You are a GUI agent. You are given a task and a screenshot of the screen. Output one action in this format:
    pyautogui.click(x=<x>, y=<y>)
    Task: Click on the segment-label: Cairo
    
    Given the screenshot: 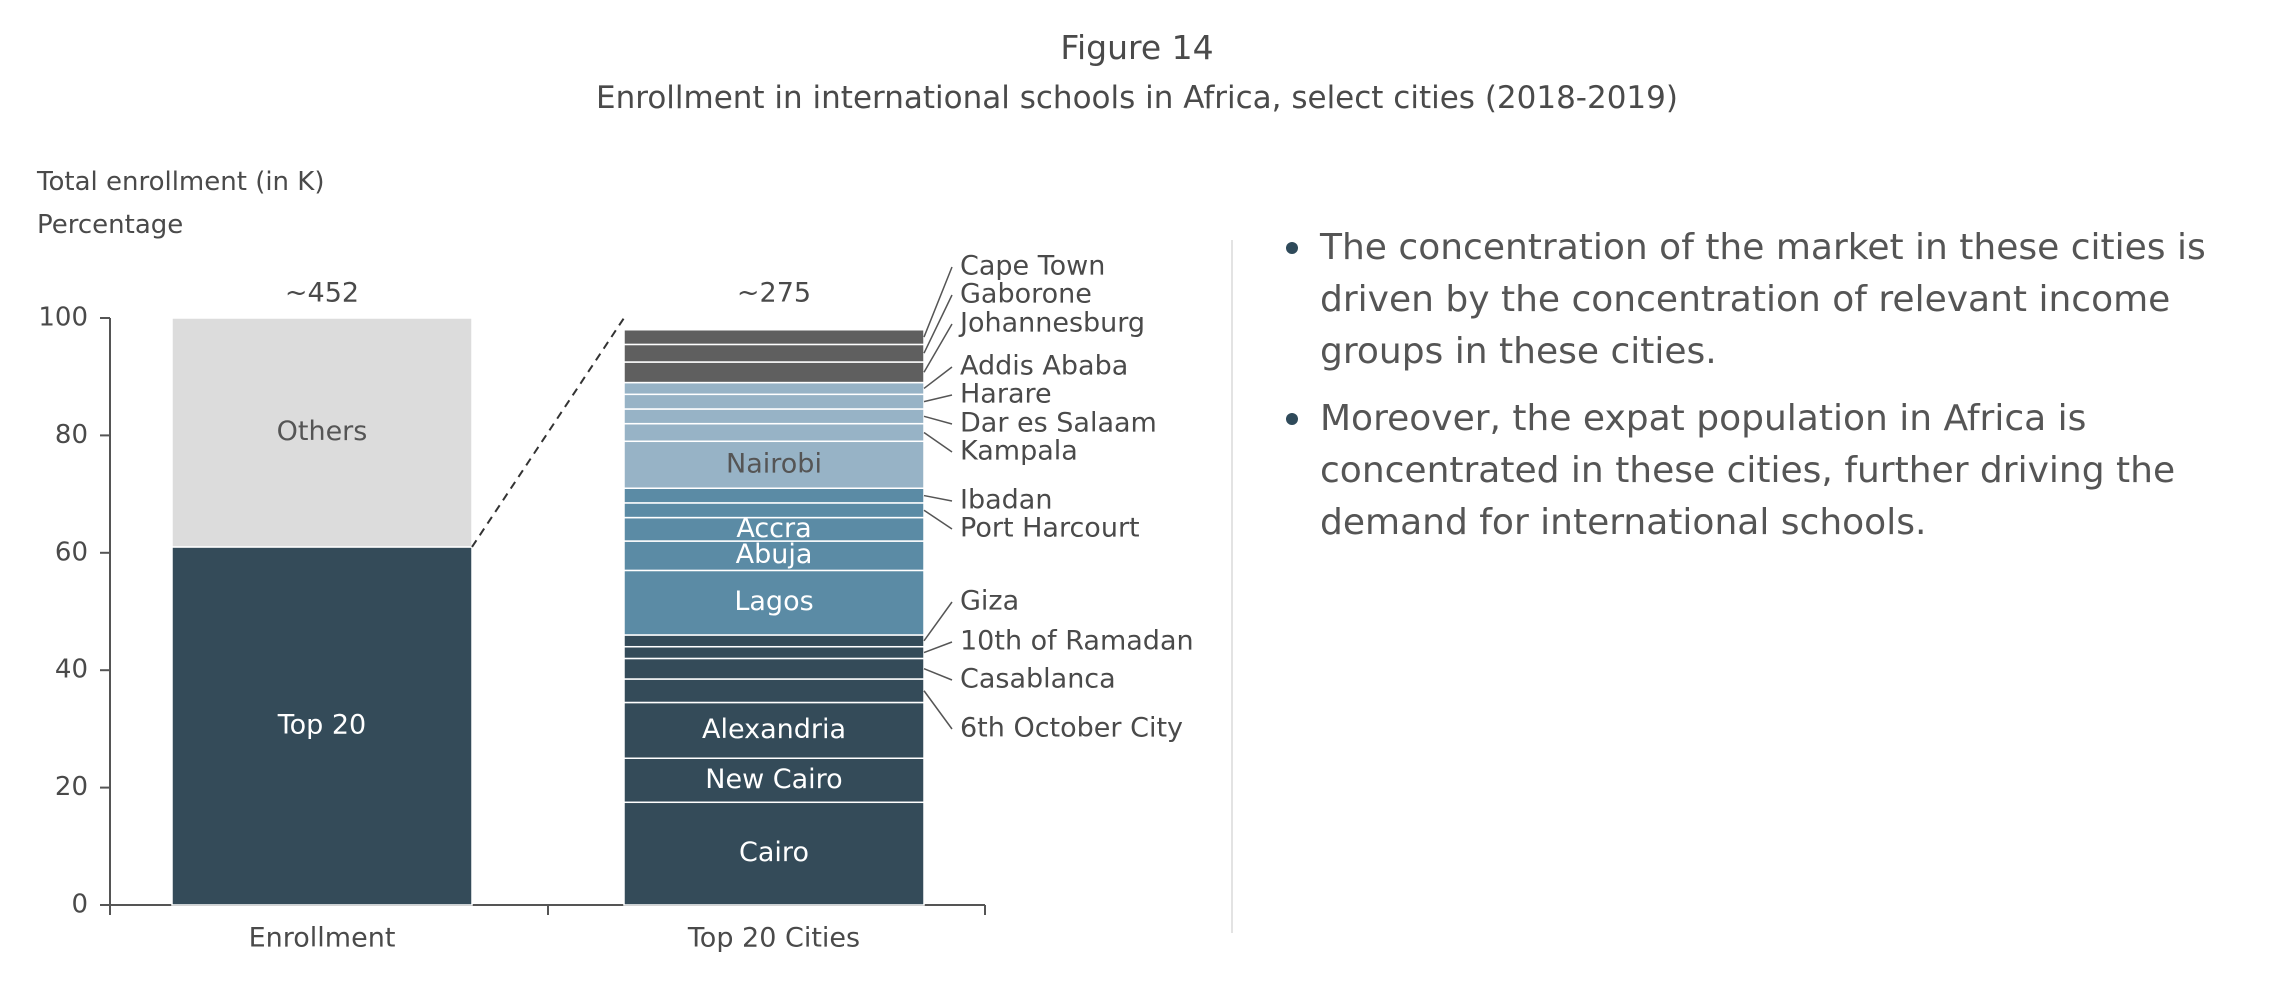 What is the action you would take?
    pyautogui.click(x=774, y=852)
    